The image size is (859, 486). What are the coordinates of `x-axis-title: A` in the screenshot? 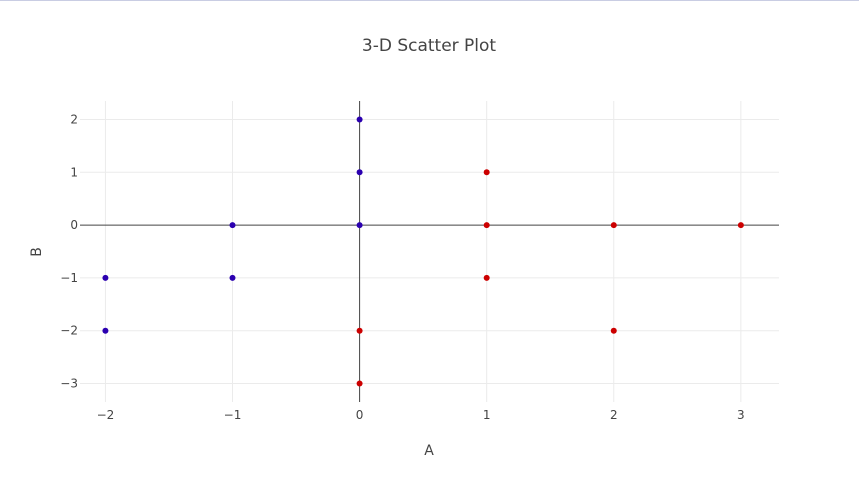 It's located at (429, 451).